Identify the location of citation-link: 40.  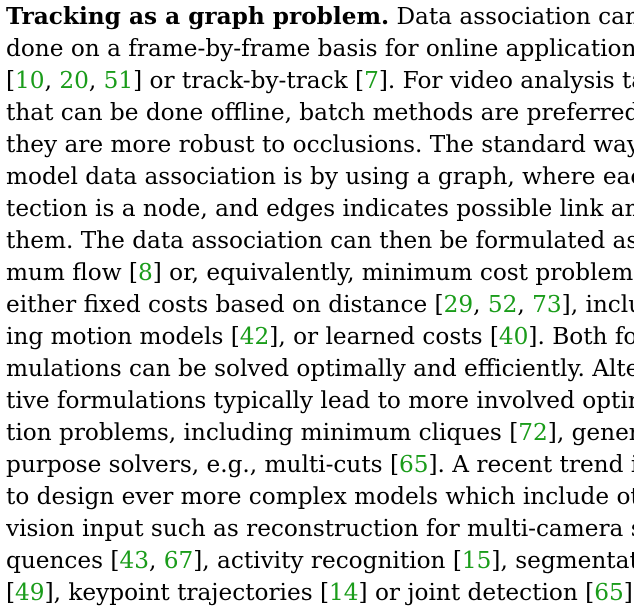
(513, 336).